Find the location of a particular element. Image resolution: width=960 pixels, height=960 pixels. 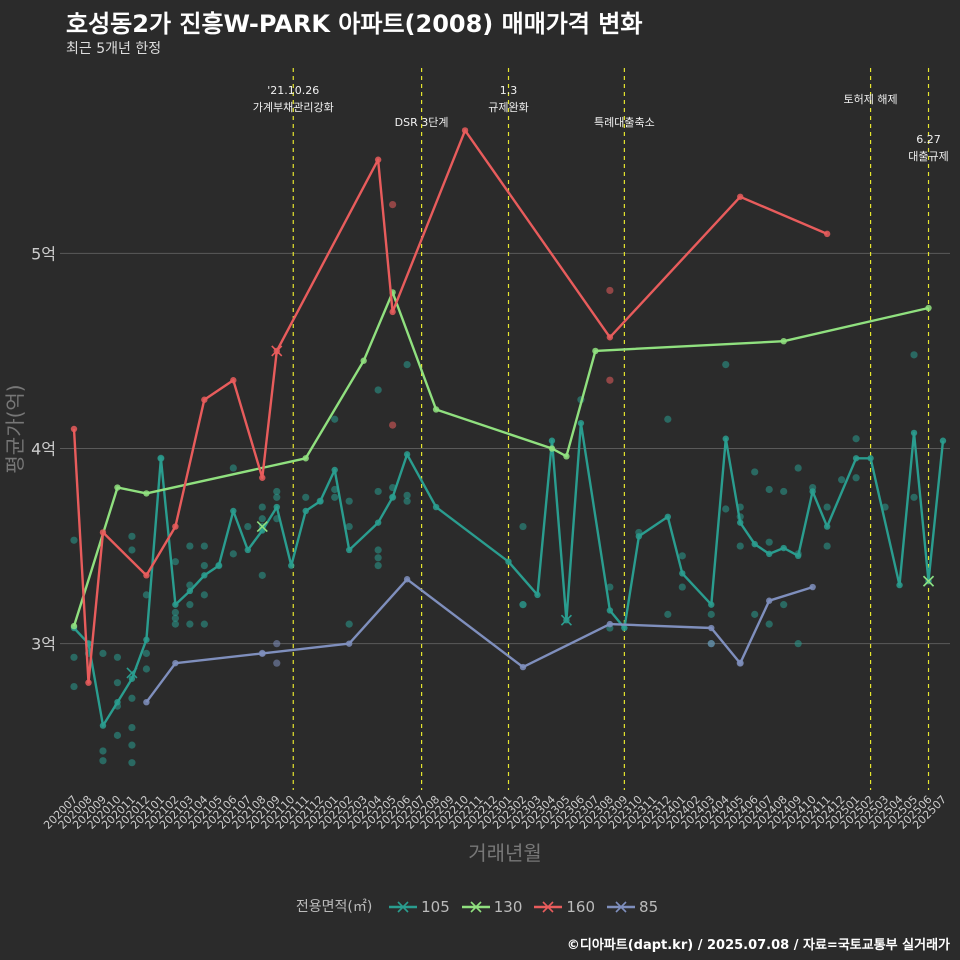

event-annotation: DSR 3단계 is located at coordinates (422, 122).